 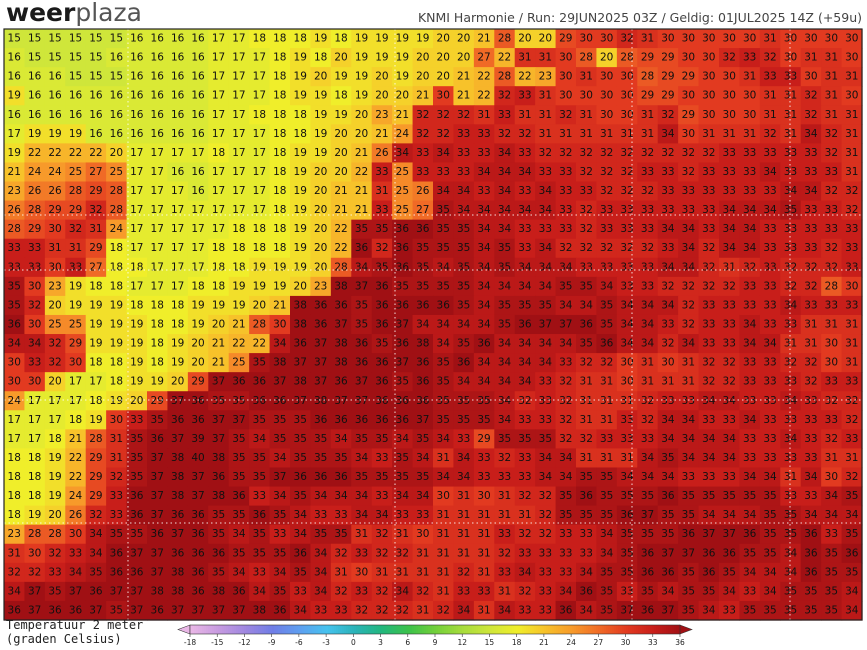 What do you see at coordinates (490, 642) in the screenshot?
I see `colorbar-tick-label: 15` at bounding box center [490, 642].